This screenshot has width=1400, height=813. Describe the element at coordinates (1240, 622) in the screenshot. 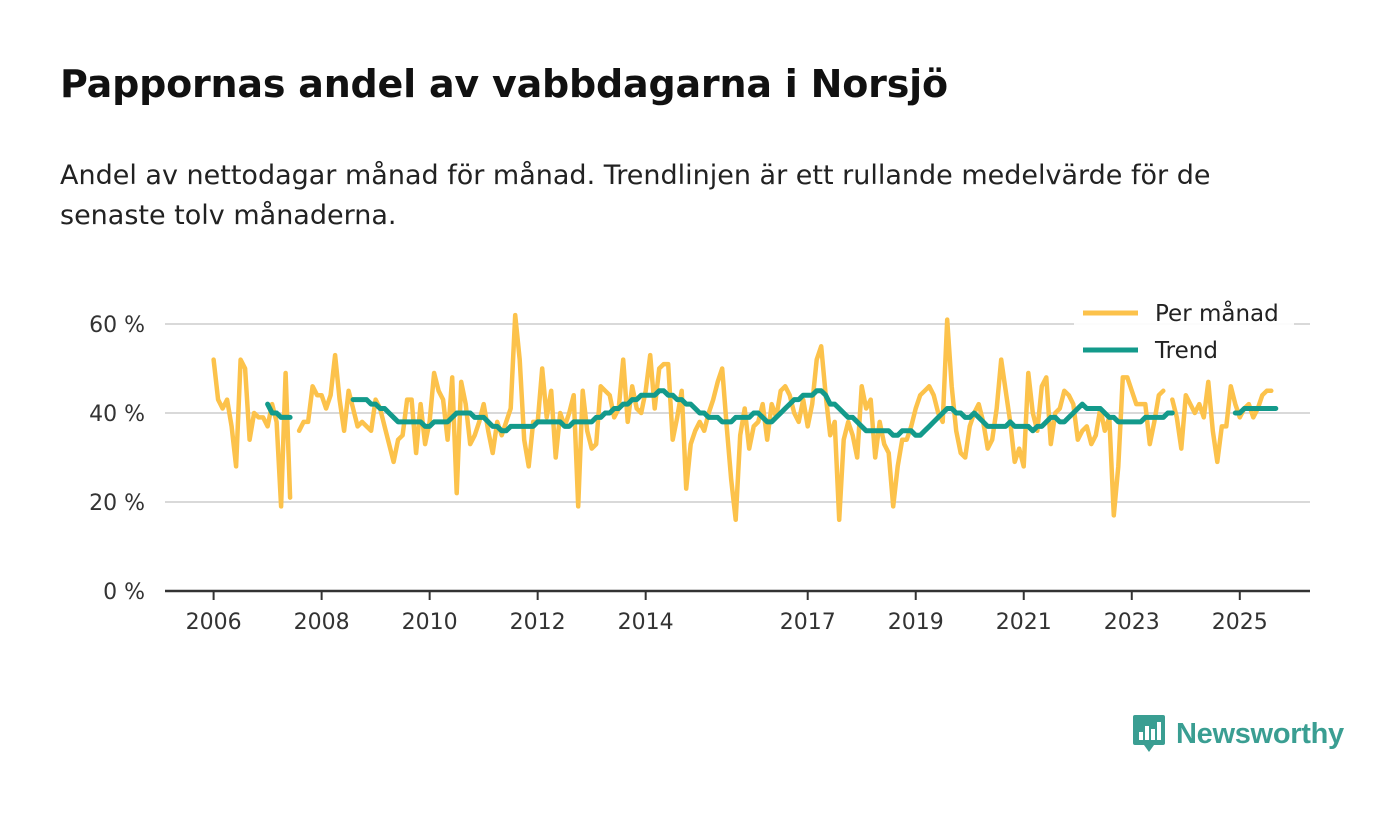

I see `x-tick-label: 2025` at that location.